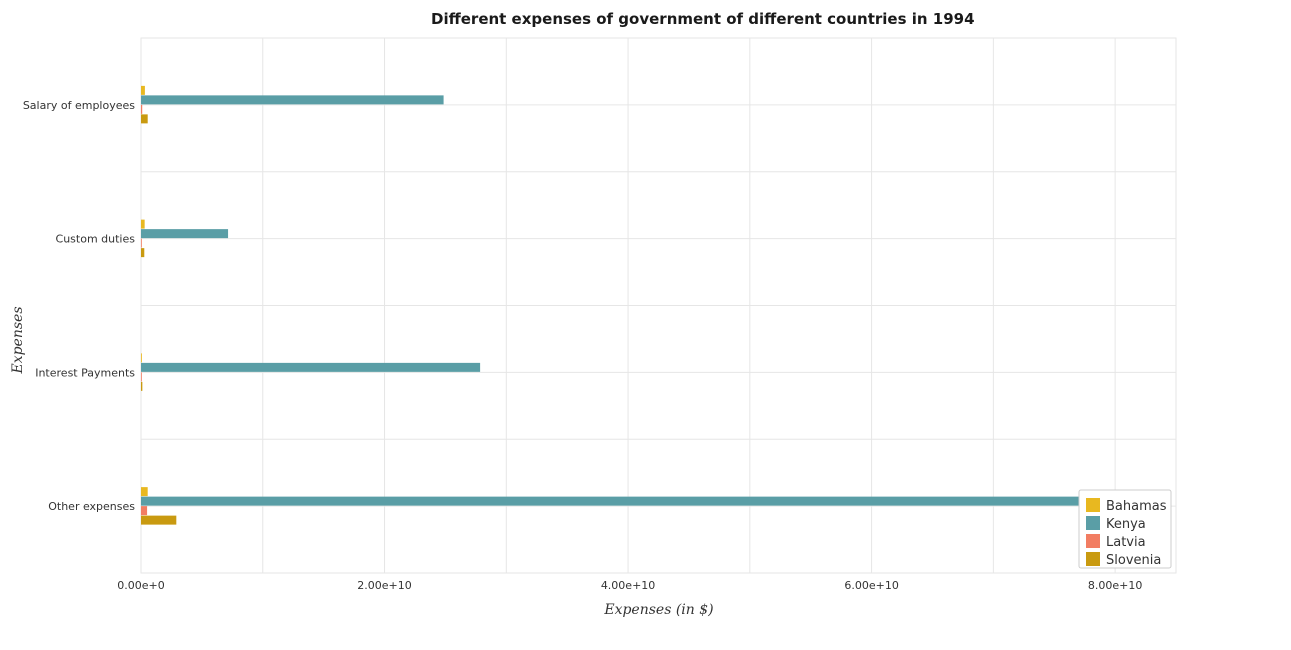 This screenshot has width=1291, height=650. I want to click on y-tick-label: Salary of employees, so click(79, 105).